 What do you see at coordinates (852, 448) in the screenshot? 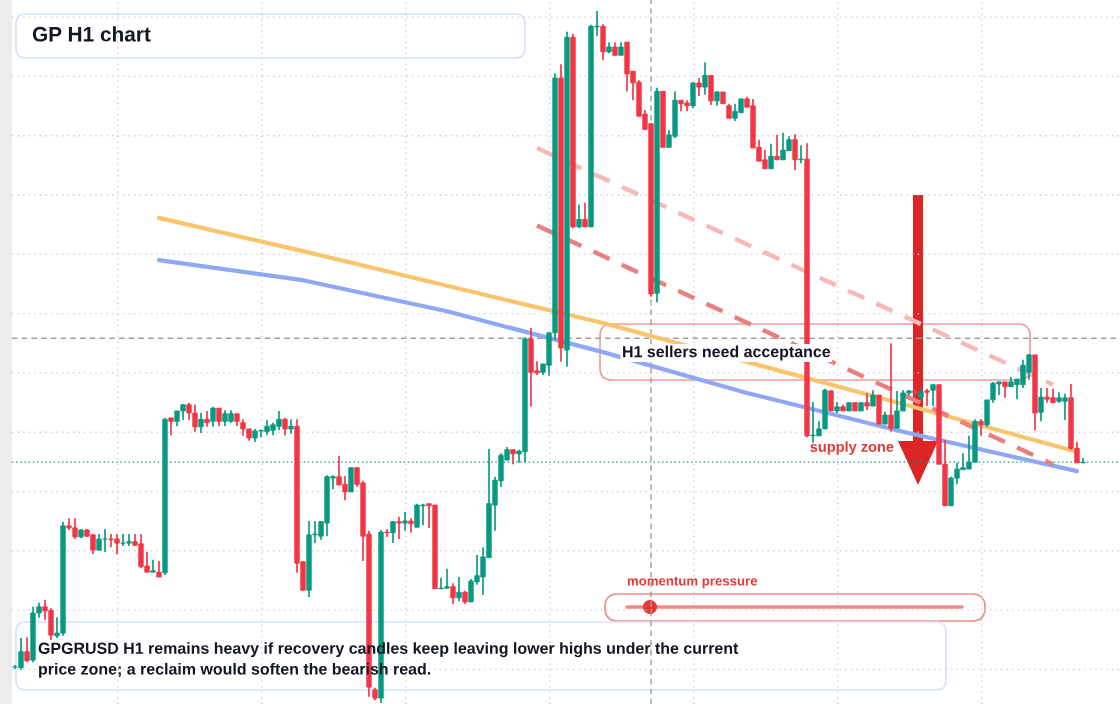
I see `annotation: supply zone` at bounding box center [852, 448].